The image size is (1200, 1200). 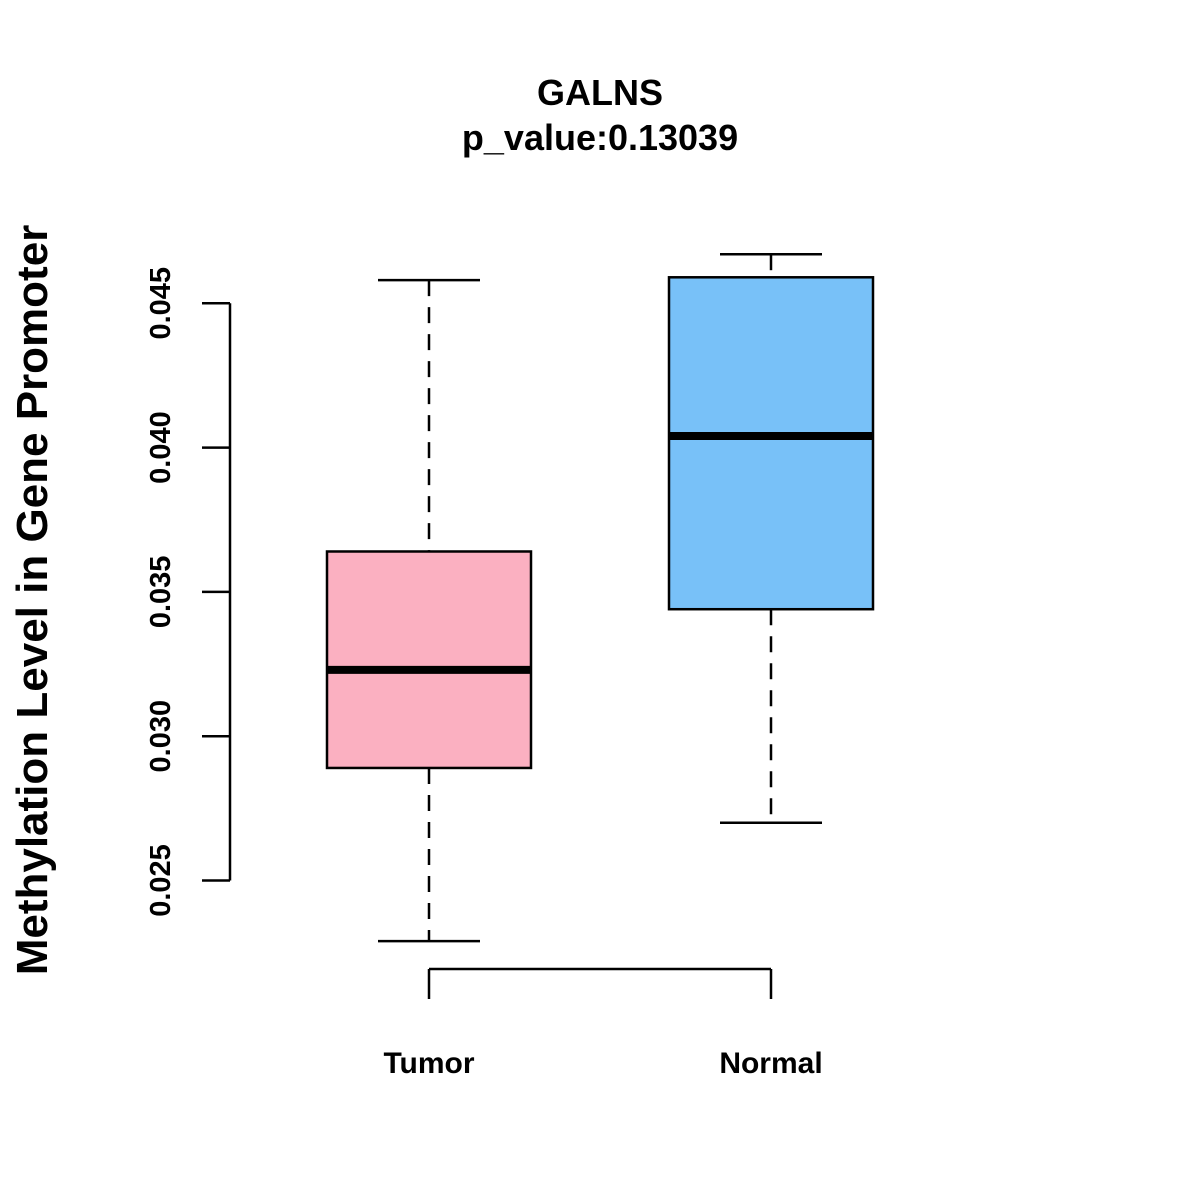 What do you see at coordinates (600, 137) in the screenshot?
I see `chart-subtitle: p_value:0.13039` at bounding box center [600, 137].